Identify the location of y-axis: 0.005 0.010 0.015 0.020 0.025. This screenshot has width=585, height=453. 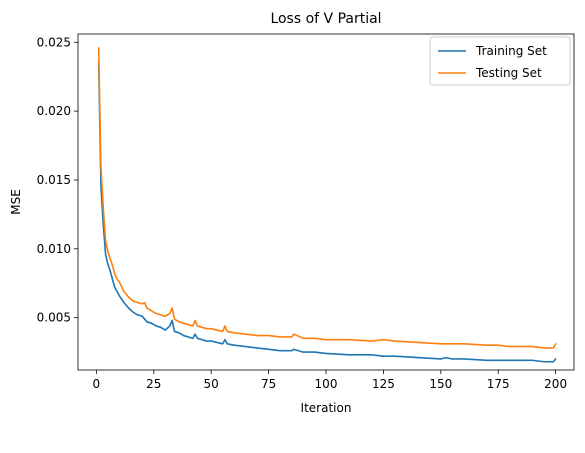
(57, 180).